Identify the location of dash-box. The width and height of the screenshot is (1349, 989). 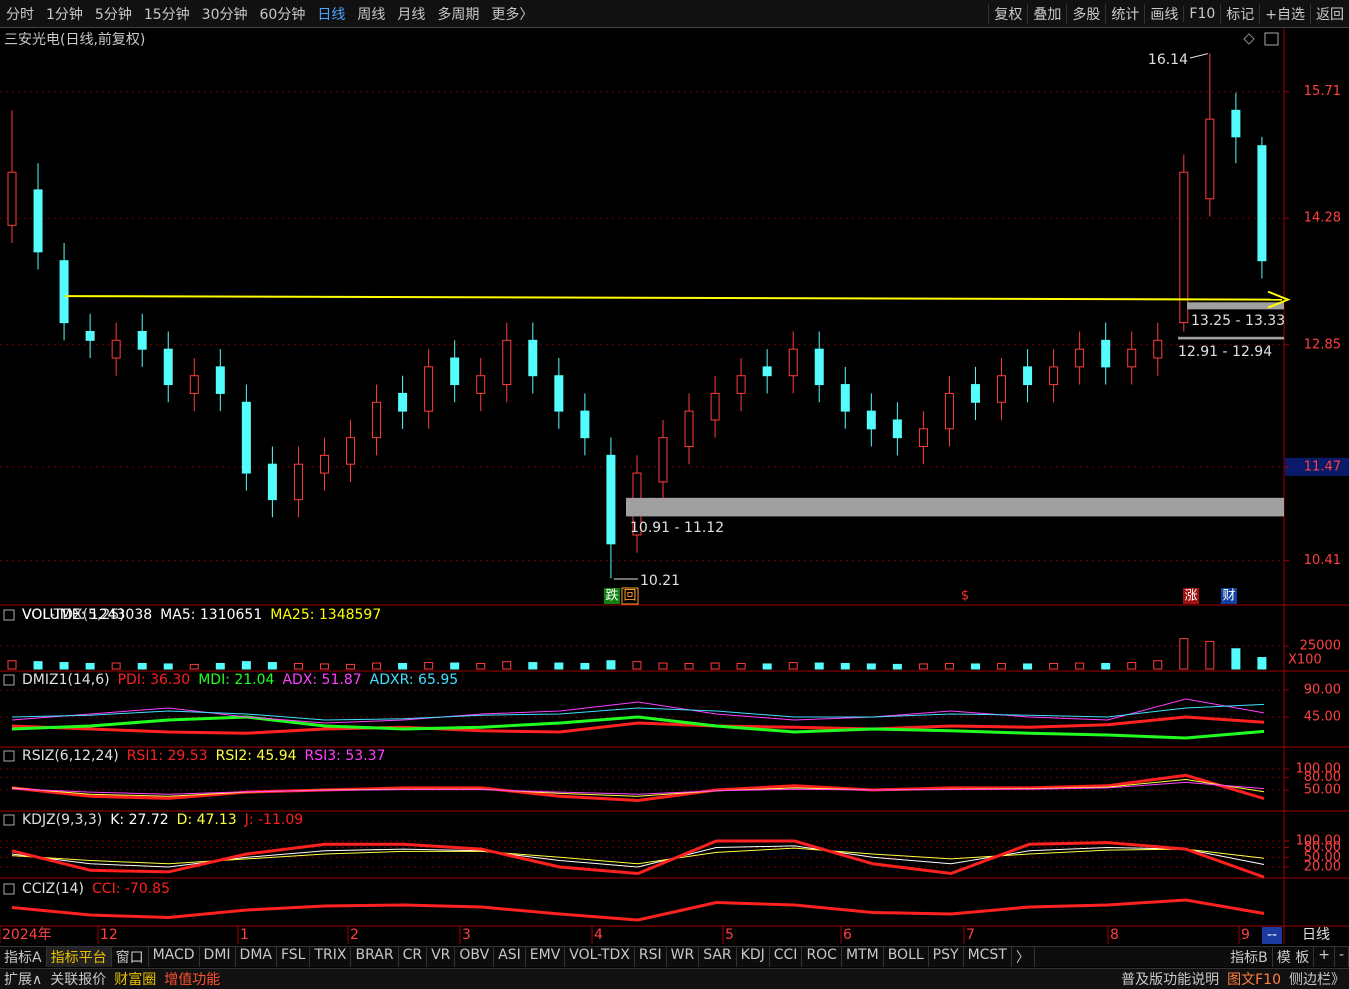
(1272, 935).